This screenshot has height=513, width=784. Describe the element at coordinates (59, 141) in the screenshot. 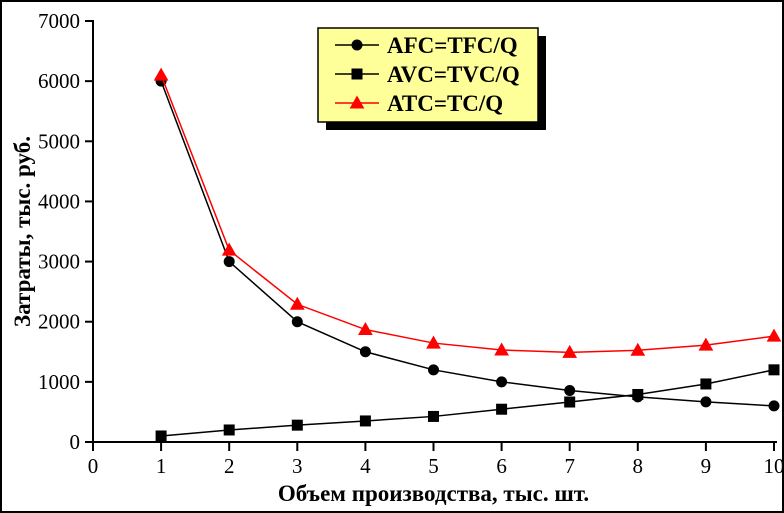

I see `y-tick-label: 5000` at that location.